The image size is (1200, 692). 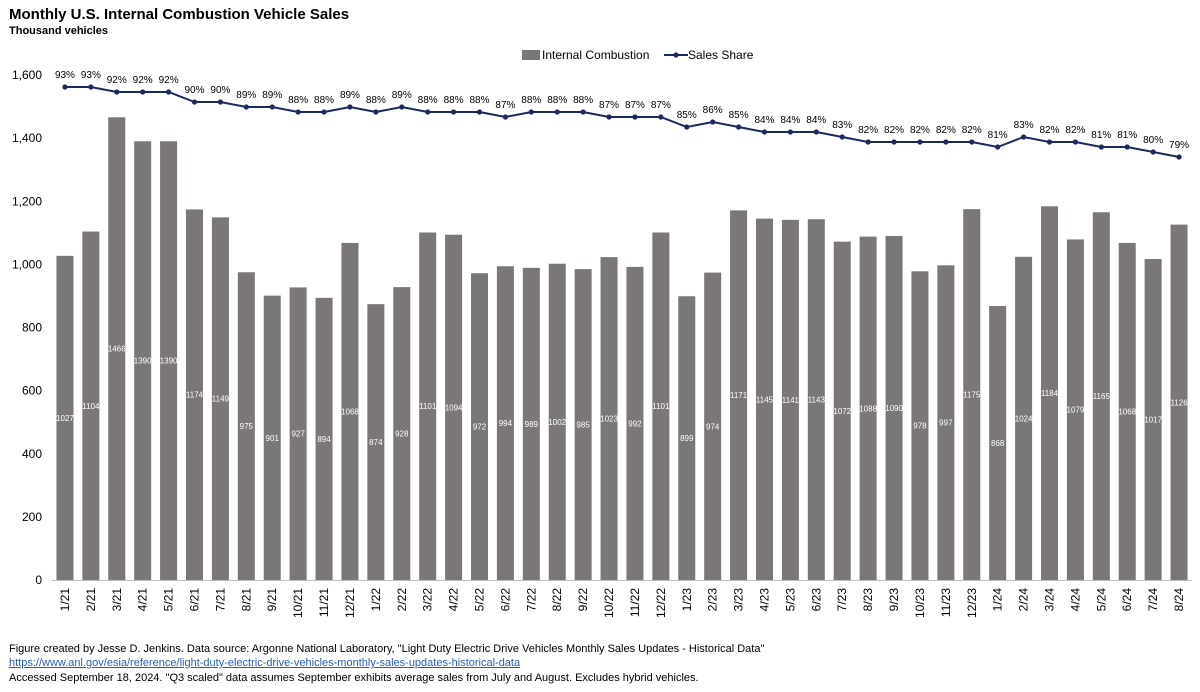 What do you see at coordinates (1179, 600) in the screenshot?
I see `x-tick-label: 8/24` at bounding box center [1179, 600].